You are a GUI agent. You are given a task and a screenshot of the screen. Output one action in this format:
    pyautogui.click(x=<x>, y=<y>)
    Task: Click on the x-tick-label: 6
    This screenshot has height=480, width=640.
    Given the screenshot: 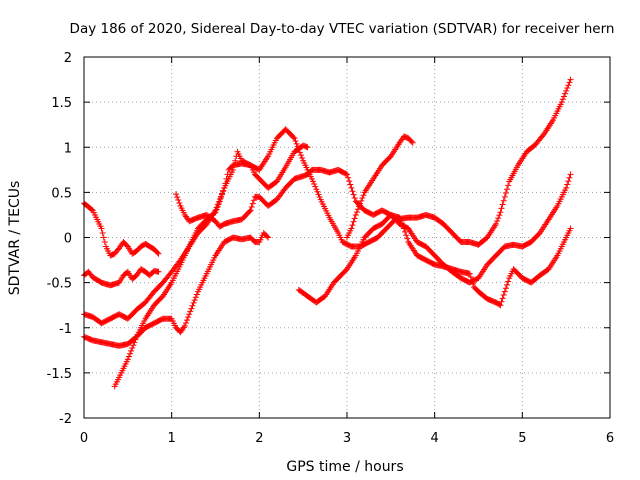 What is the action you would take?
    pyautogui.click(x=610, y=438)
    